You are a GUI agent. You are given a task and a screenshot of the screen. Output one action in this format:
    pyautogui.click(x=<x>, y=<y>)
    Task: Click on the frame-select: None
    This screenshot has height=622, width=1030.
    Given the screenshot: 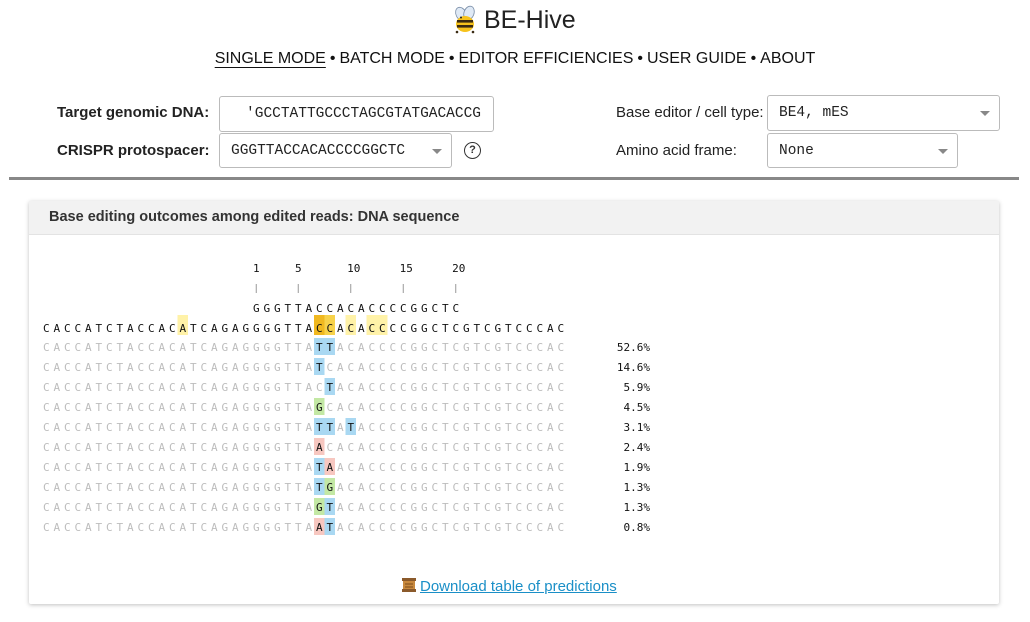 What is the action you would take?
    pyautogui.click(x=862, y=150)
    